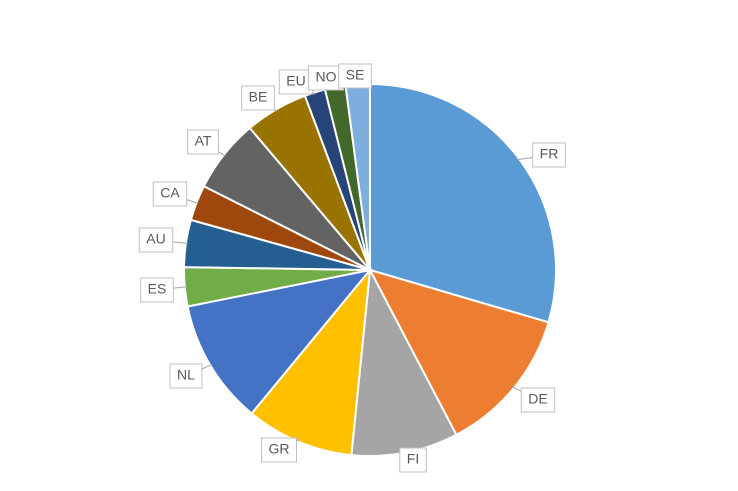 This screenshot has width=738, height=491. I want to click on label-text: BE, so click(258, 97).